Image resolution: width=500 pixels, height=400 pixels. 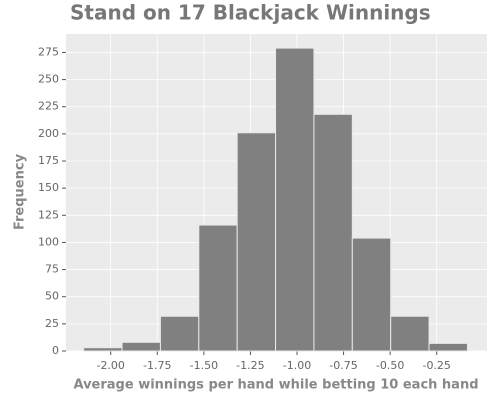 I want to click on y-tick-label: 25, so click(x=52, y=323).